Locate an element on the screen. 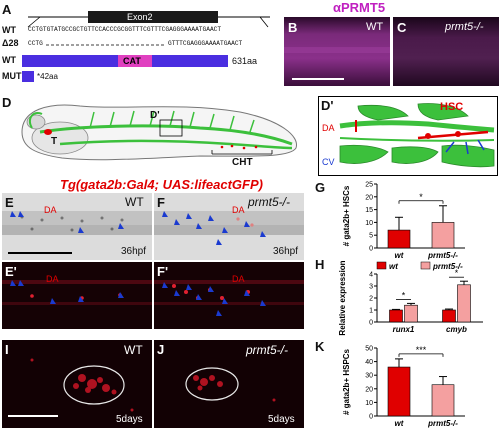 The image size is (500, 430). panel-label-j: J is located at coordinates (161, 349).